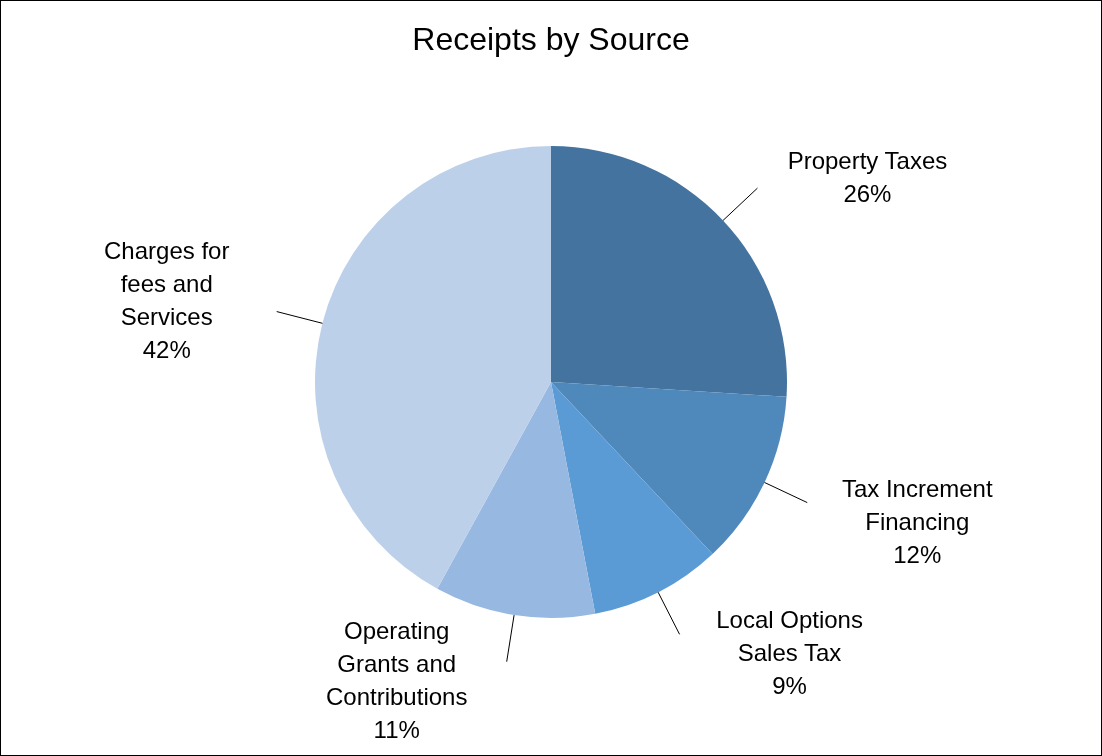  I want to click on slice-label: Property Taxes, so click(867, 160).